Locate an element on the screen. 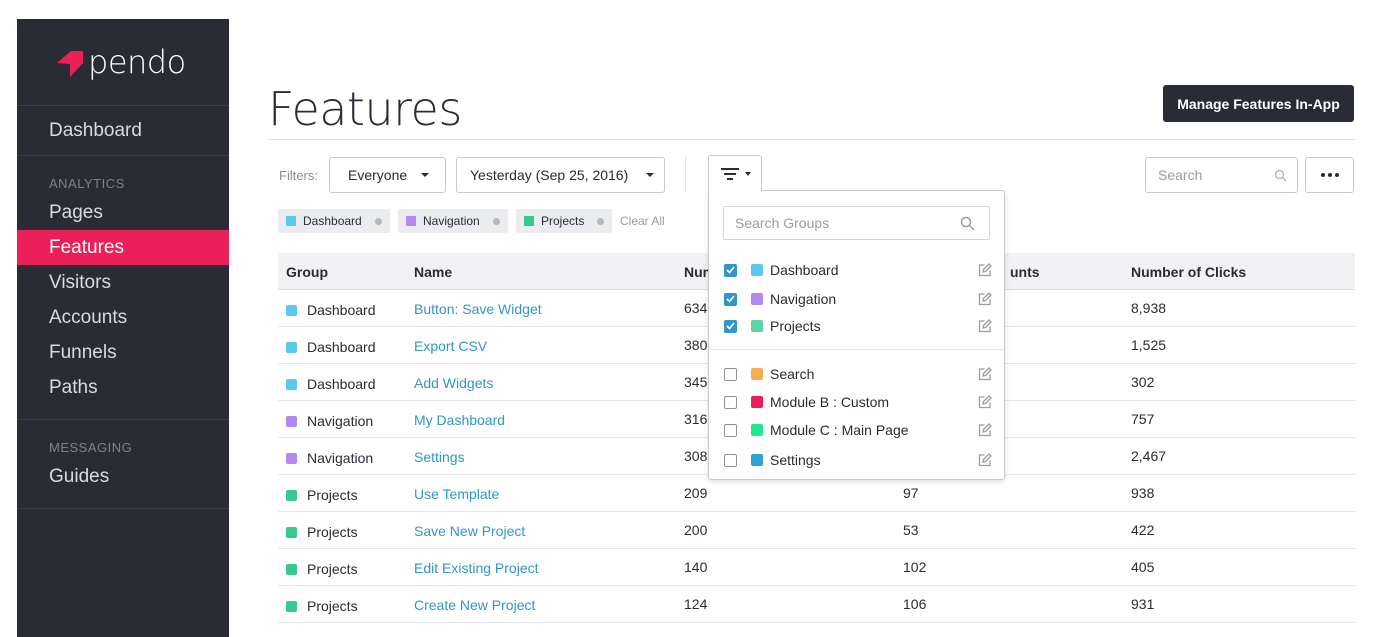 The width and height of the screenshot is (1375, 637). feature-name-link: Settings is located at coordinates (439, 457).